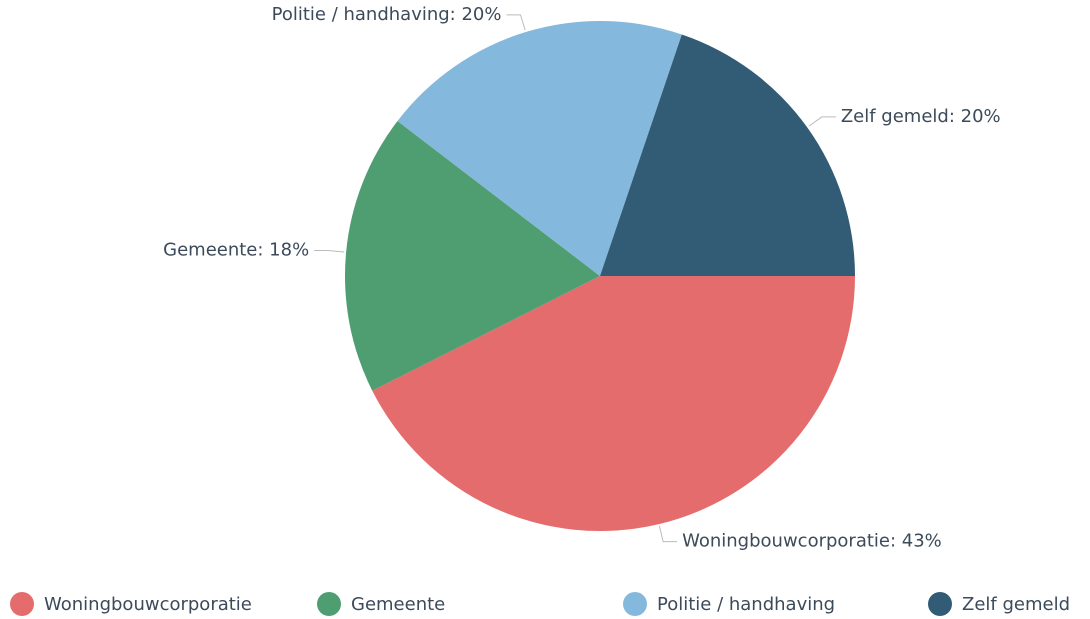  I want to click on legend-label: Politie / handhaving, so click(746, 604).